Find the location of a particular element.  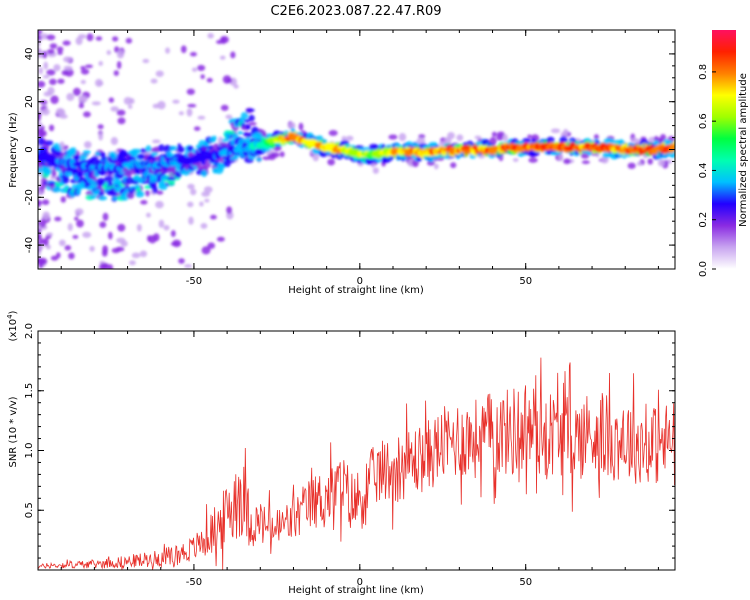

spectrogram-y-tick-label: 20 is located at coordinates (29, 101).